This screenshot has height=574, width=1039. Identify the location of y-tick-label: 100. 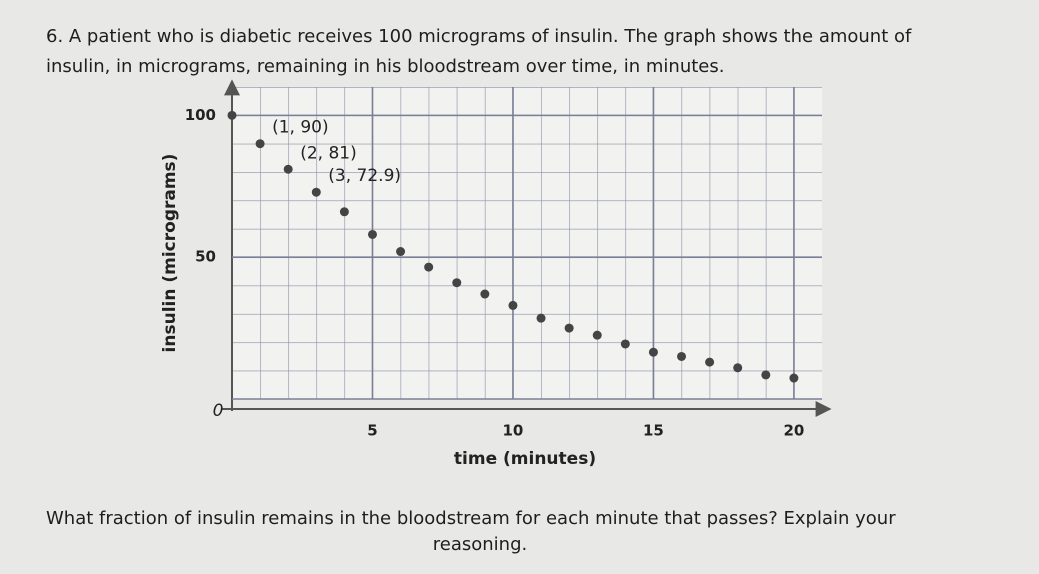
(200, 115).